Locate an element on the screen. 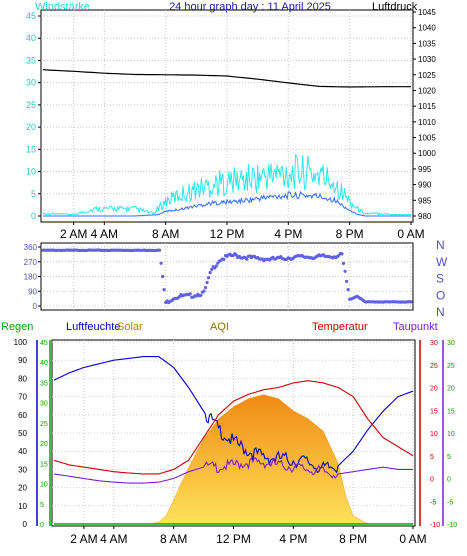 This screenshot has width=467, height=556. pressure-right-tick-label: 1010 is located at coordinates (427, 122).